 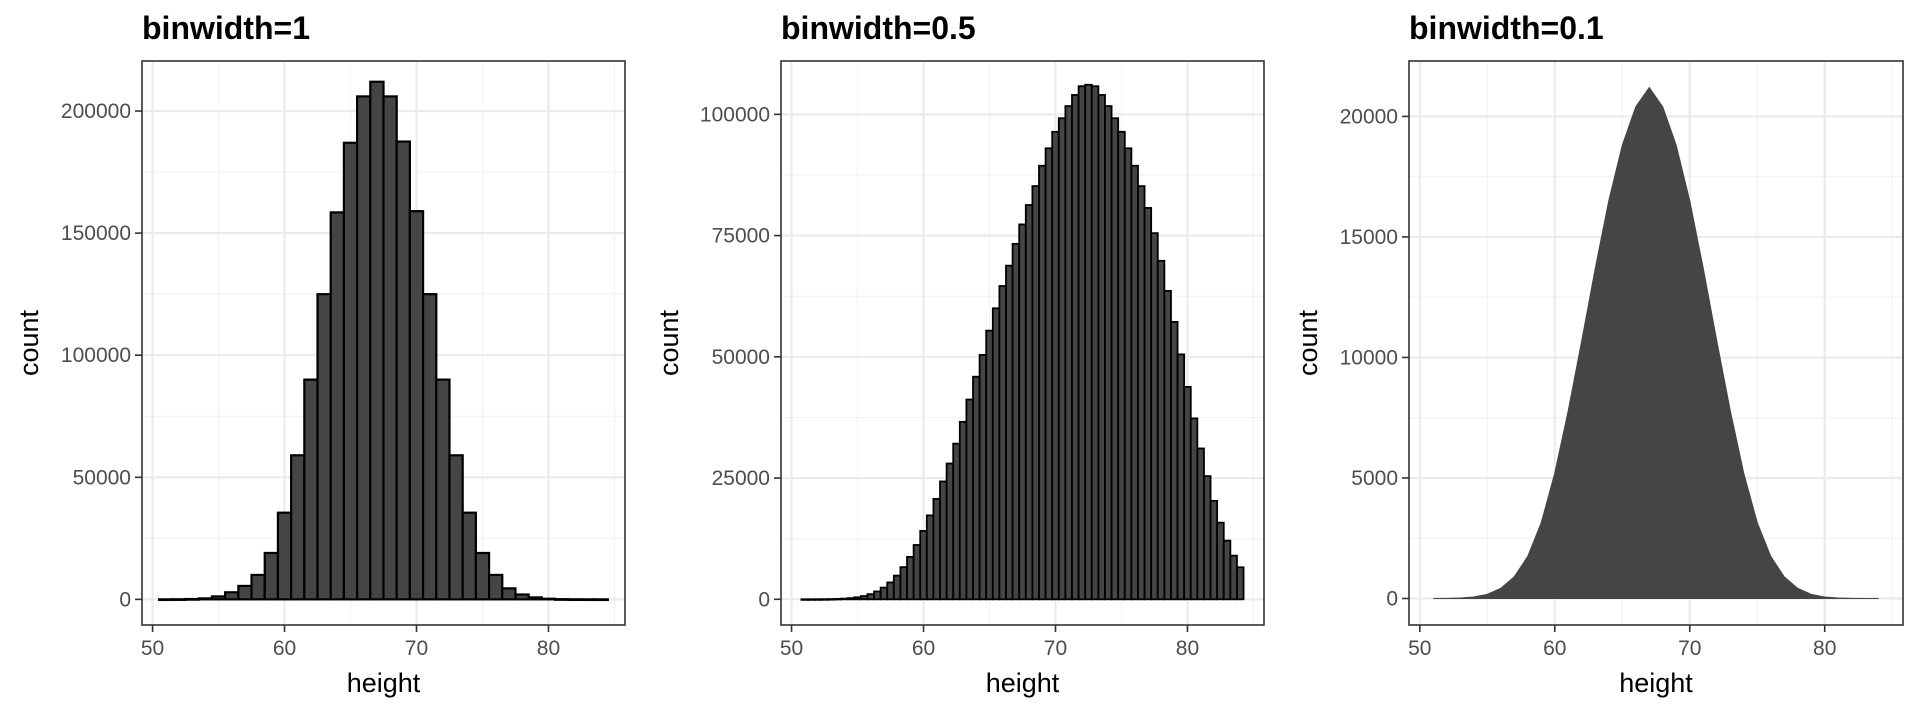 What do you see at coordinates (741, 478) in the screenshot?
I see `y-tick-label: 25000` at bounding box center [741, 478].